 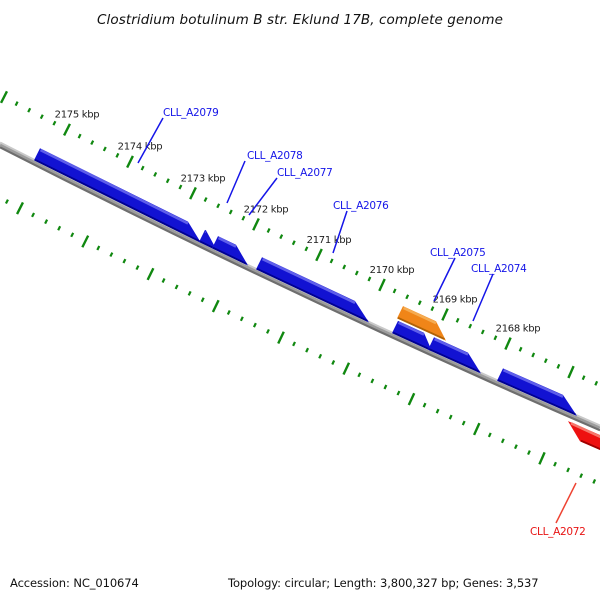 What do you see at coordinates (458, 253) in the screenshot?
I see `gene-label: CLL_A2075` at bounding box center [458, 253].